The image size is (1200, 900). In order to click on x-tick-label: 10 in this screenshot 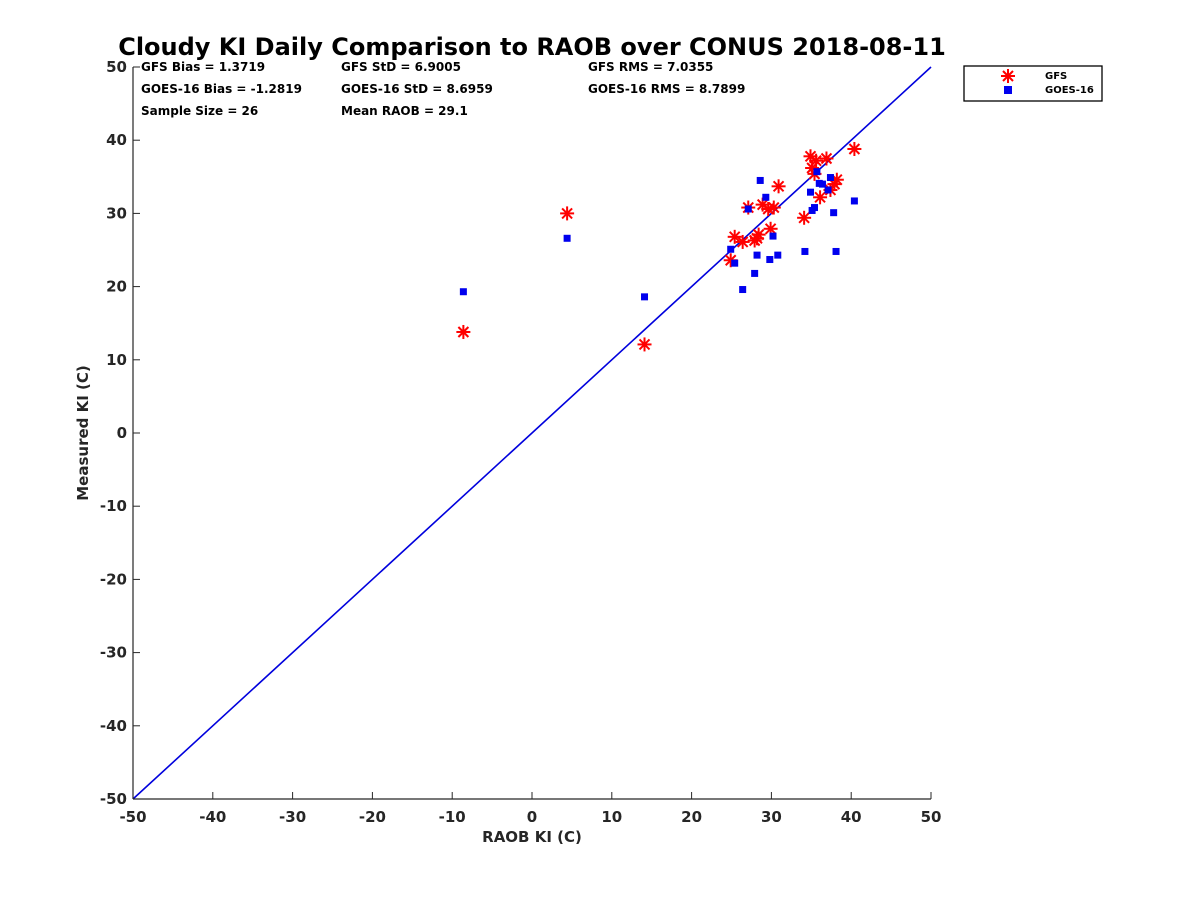, I will do `click(611, 817)`.